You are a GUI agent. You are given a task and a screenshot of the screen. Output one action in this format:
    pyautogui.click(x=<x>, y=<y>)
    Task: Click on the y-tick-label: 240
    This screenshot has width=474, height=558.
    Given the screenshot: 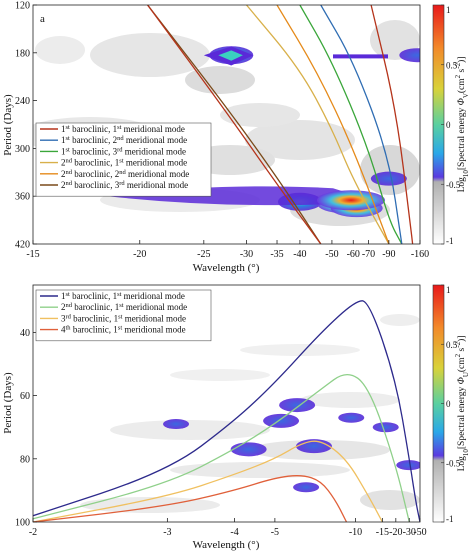 What is the action you would take?
    pyautogui.click(x=22, y=101)
    